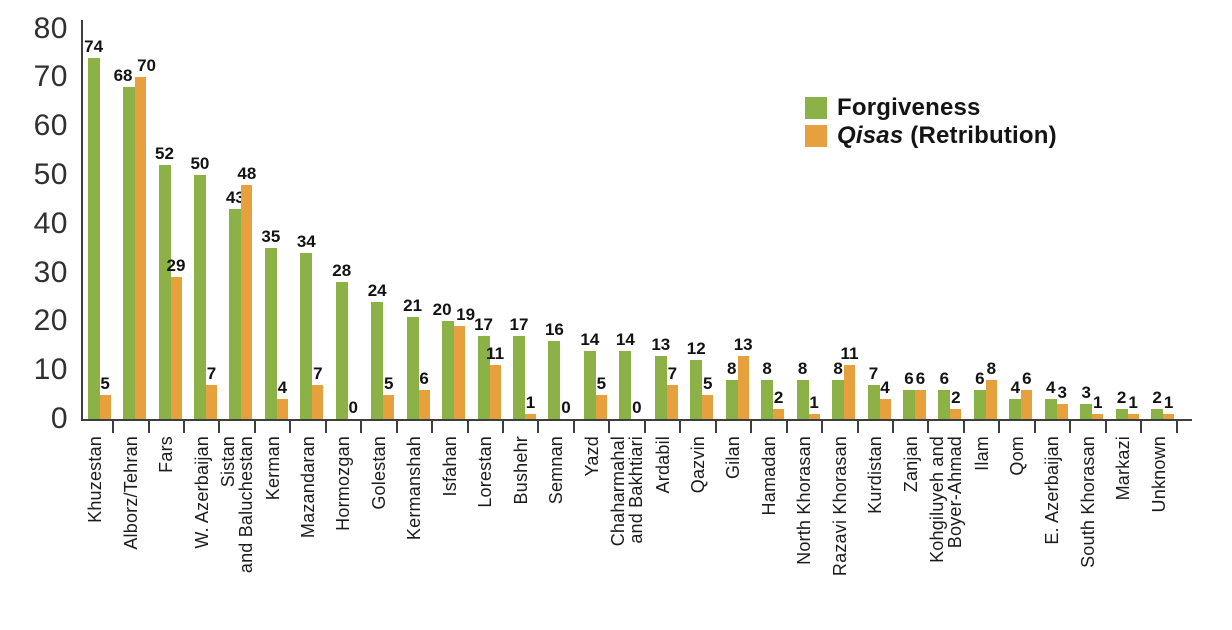 This screenshot has width=1232, height=630. I want to click on bar-value-label: 68, so click(123, 76).